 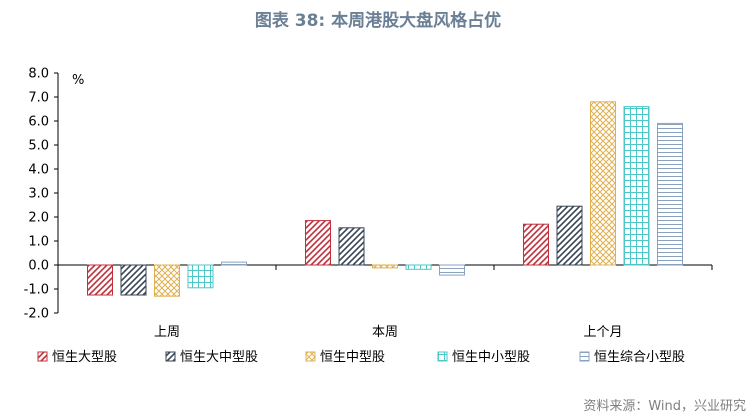 I want to click on legend-item: 恒生中小型股, so click(x=483, y=357).